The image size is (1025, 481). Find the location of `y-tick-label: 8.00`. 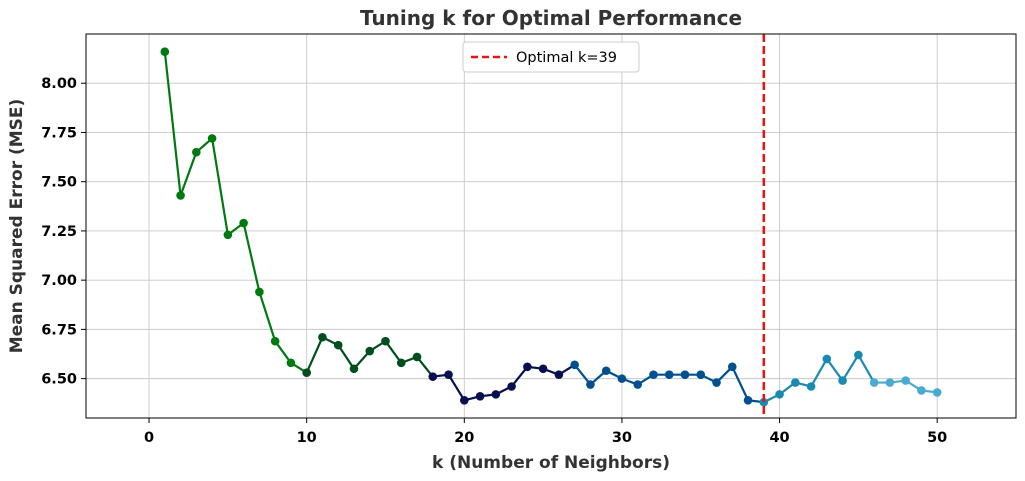

y-tick-label: 8.00 is located at coordinates (59, 84).